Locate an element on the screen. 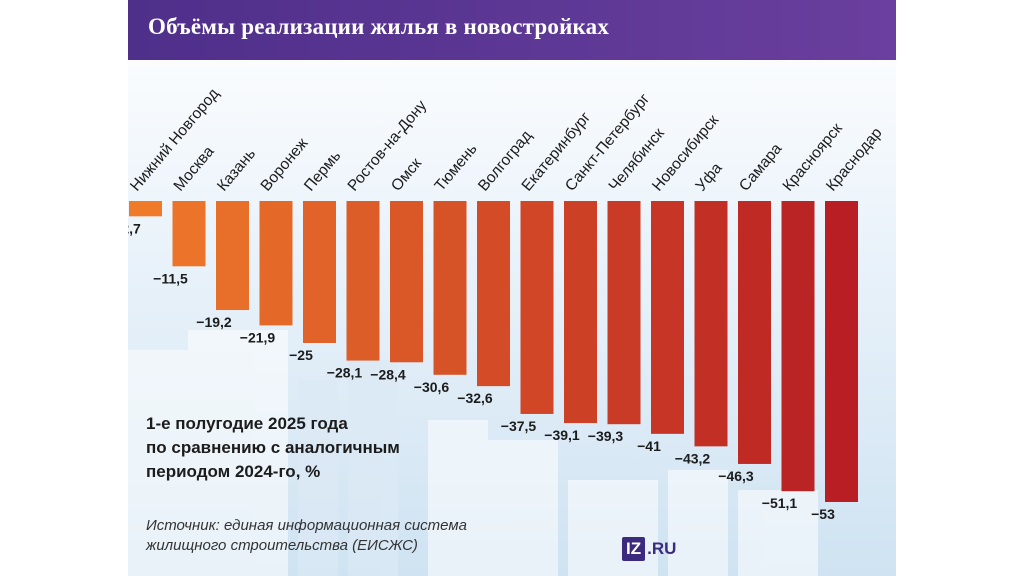 This screenshot has width=1024, height=576. category-label-3: Казань is located at coordinates (236, 169).